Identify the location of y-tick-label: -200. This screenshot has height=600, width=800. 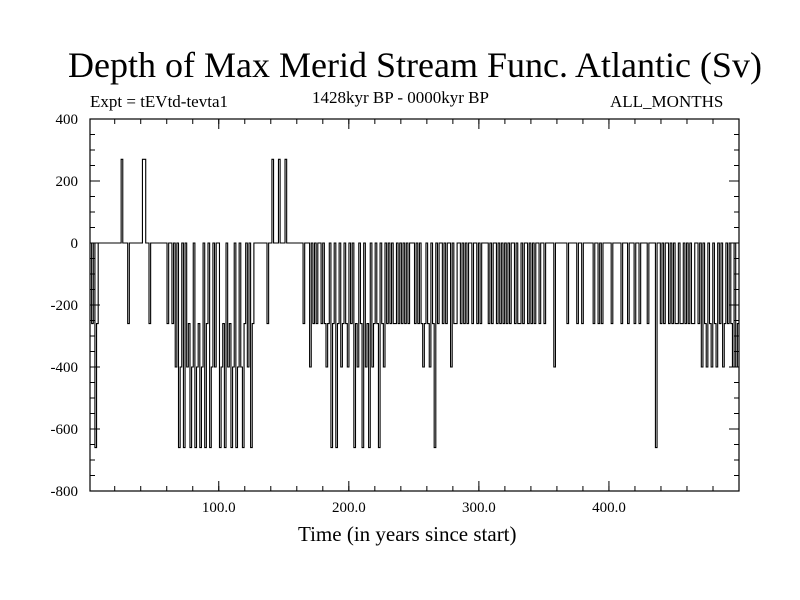
(65, 306).